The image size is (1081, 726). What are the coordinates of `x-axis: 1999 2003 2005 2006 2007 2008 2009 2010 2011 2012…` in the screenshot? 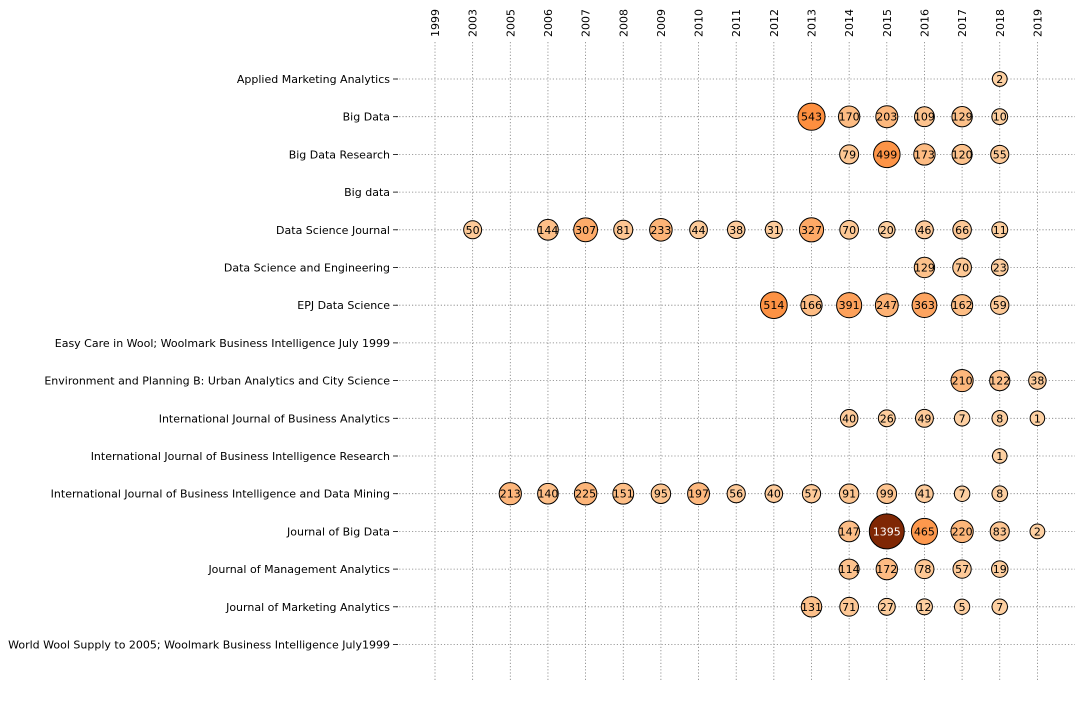 It's located at (736, 23).